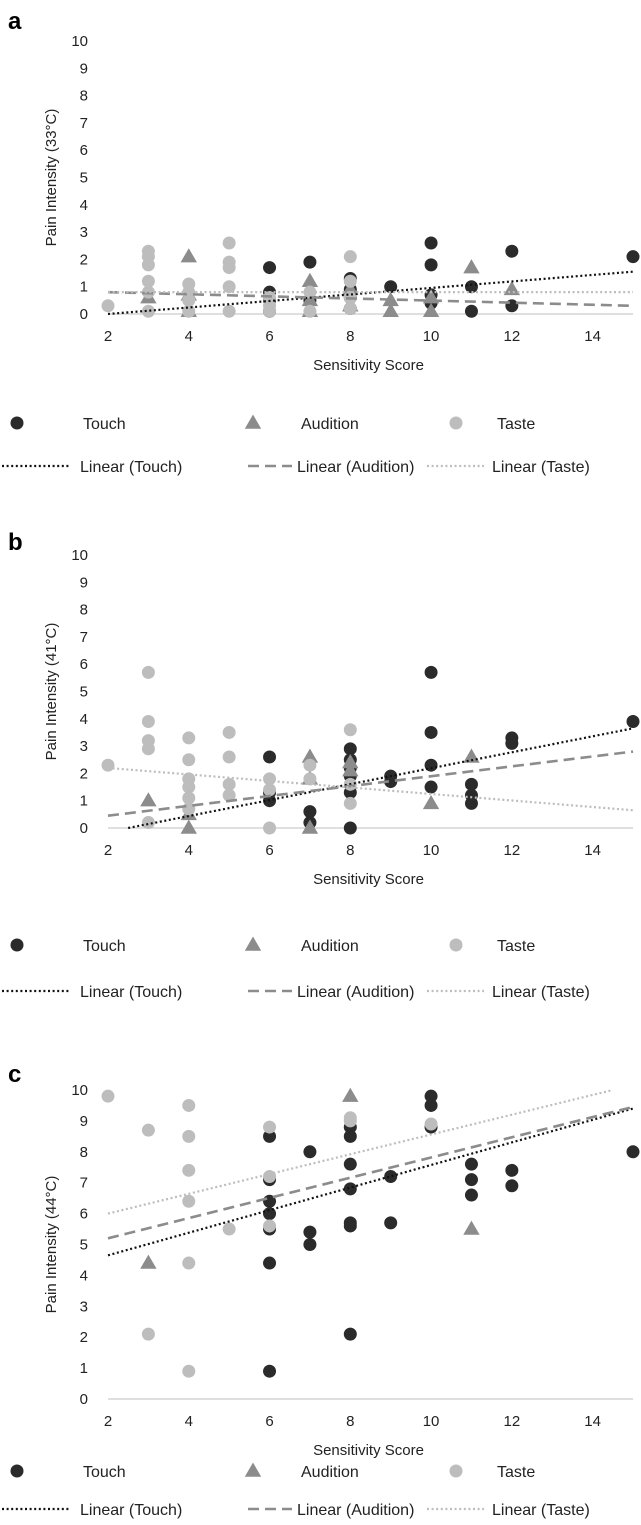 Image resolution: width=641 pixels, height=1525 pixels. Describe the element at coordinates (84, 610) in the screenshot. I see `y-tick-label: 8` at that location.